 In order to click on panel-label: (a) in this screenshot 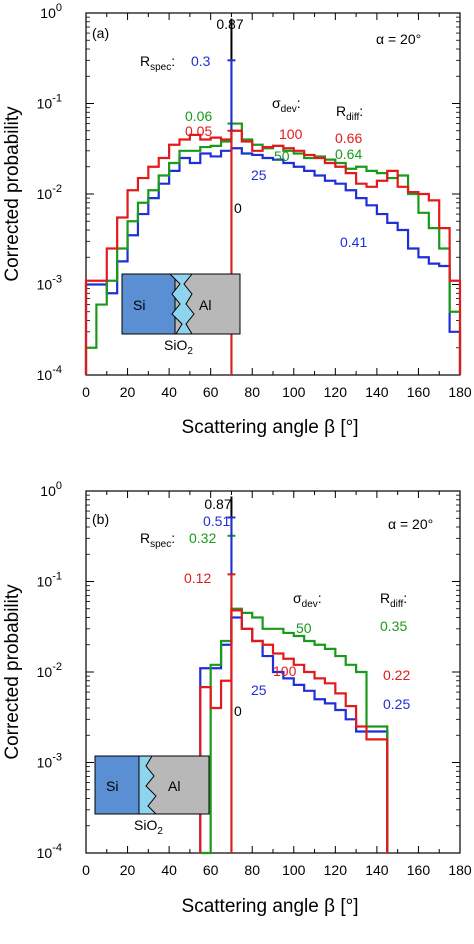, I will do `click(100, 33)`.